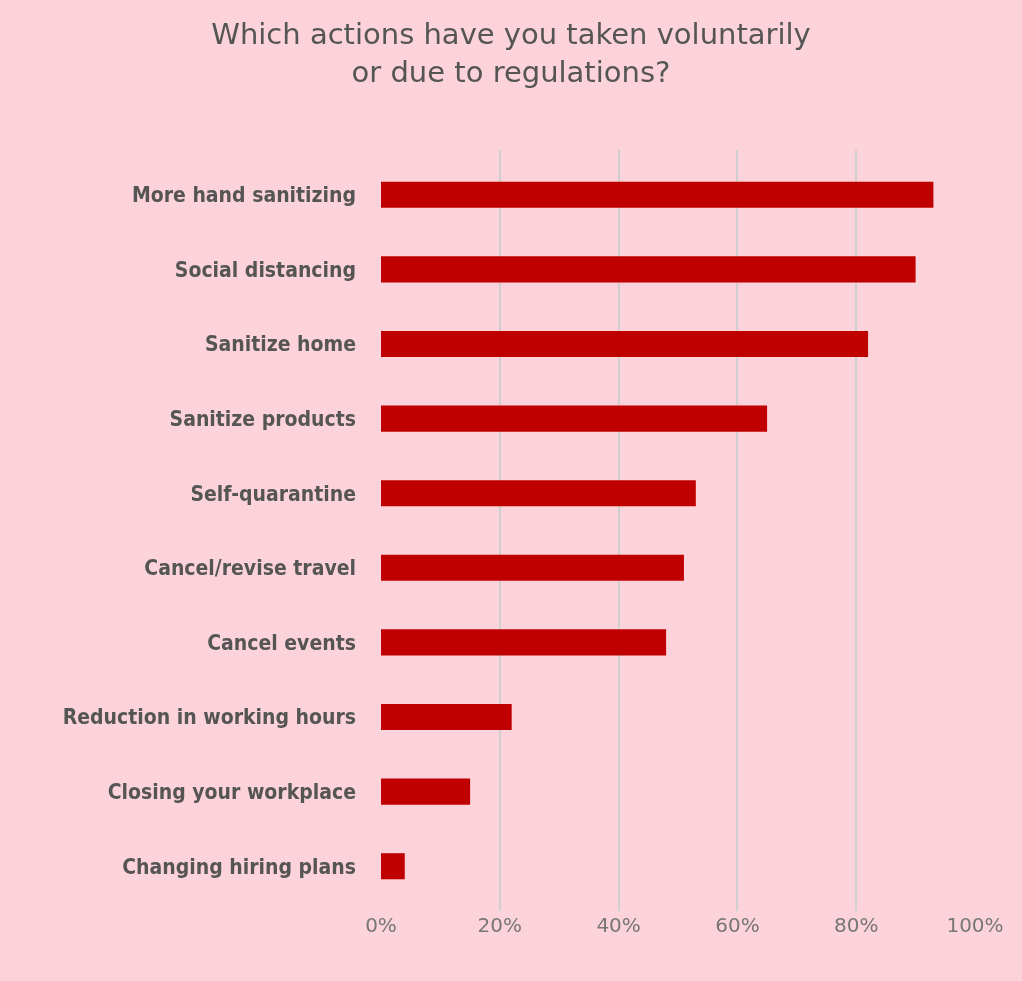 The image size is (1022, 981). Describe the element at coordinates (262, 418) in the screenshot. I see `y-tick-label: Sanitize products` at that location.